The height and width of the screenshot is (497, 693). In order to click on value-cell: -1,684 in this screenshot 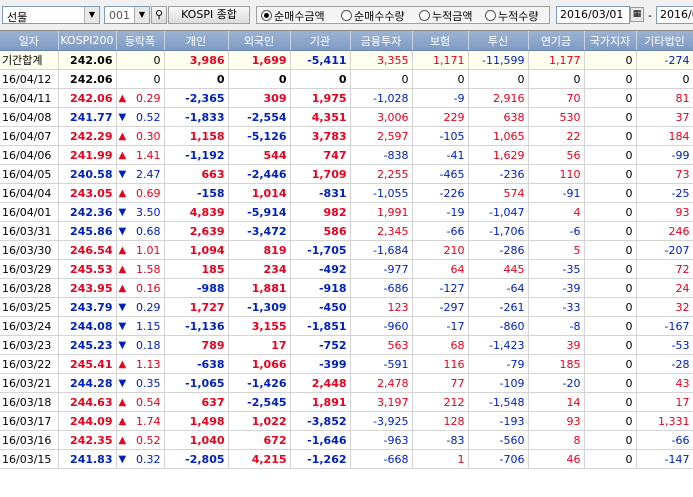, I will do `click(381, 250)`.